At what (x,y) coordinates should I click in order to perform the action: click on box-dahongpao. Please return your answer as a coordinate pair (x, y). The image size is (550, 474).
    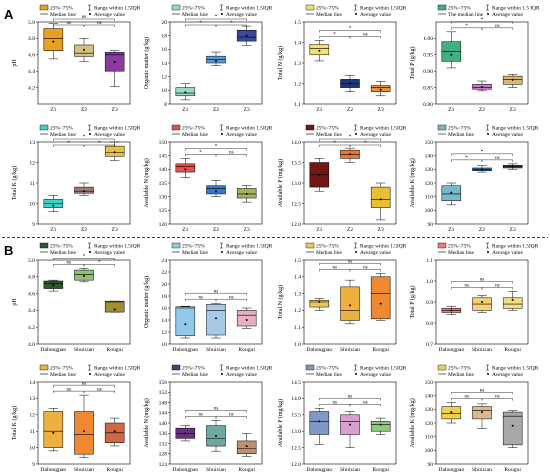
    Looking at the image, I should click on (319, 304).